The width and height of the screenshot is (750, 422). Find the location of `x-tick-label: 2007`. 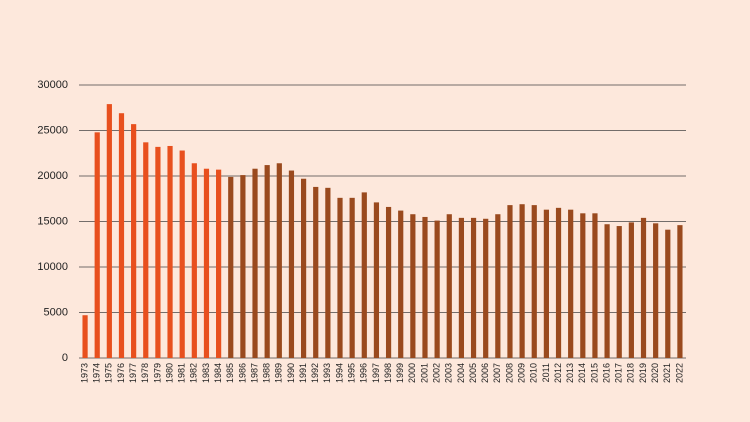

x-tick-label: 2007 is located at coordinates (497, 373).